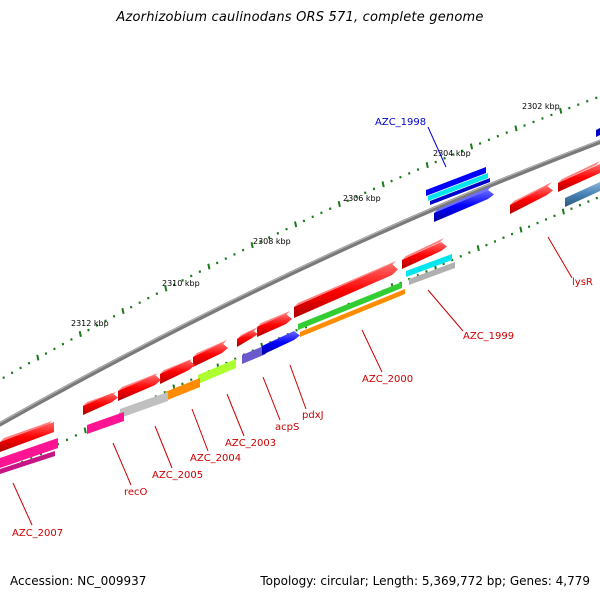  I want to click on gene-label-AZC_1999: AZC_1999, so click(488, 336).